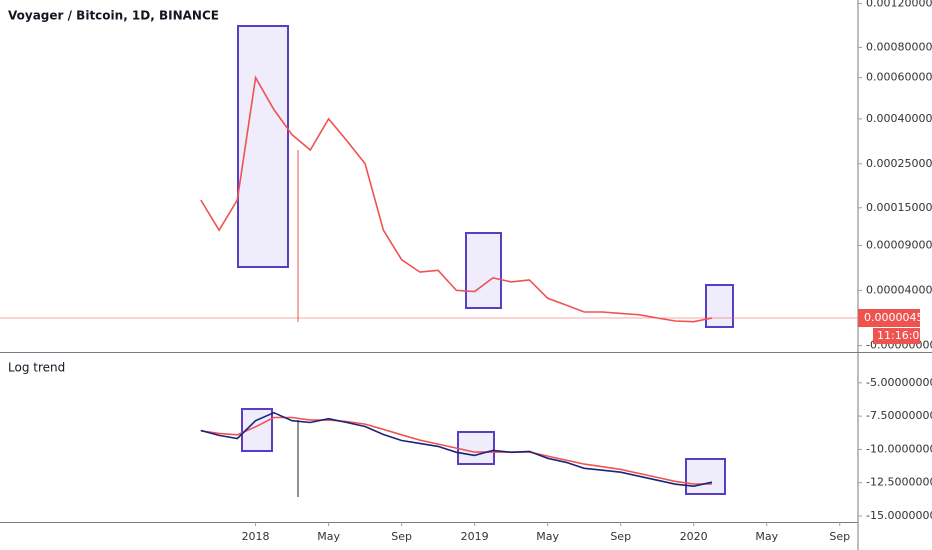  What do you see at coordinates (36, 368) in the screenshot?
I see `pane-title: Log trend` at bounding box center [36, 368].